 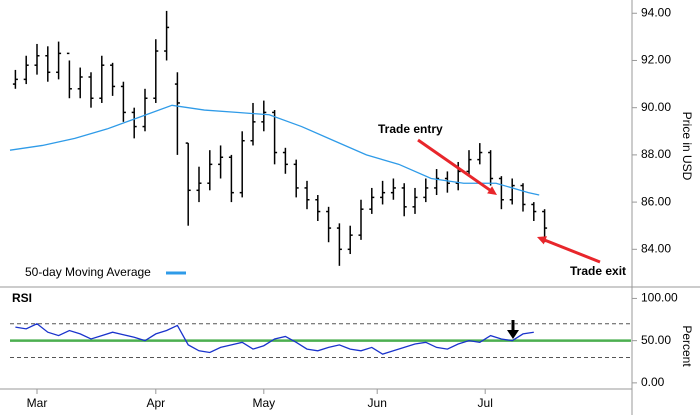 I want to click on x-tick-label: May, so click(x=263, y=403).